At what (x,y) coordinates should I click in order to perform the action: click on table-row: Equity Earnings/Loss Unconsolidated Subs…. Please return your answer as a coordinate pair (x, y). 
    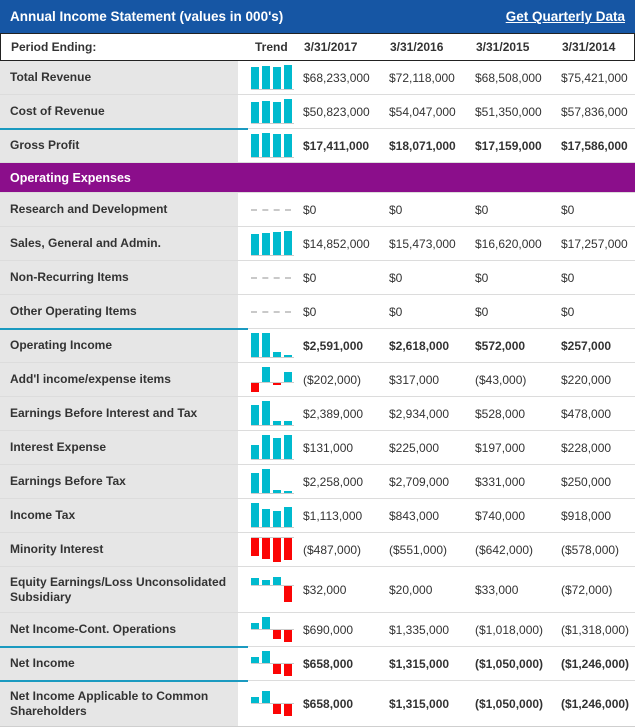
    Looking at the image, I should click on (317, 590).